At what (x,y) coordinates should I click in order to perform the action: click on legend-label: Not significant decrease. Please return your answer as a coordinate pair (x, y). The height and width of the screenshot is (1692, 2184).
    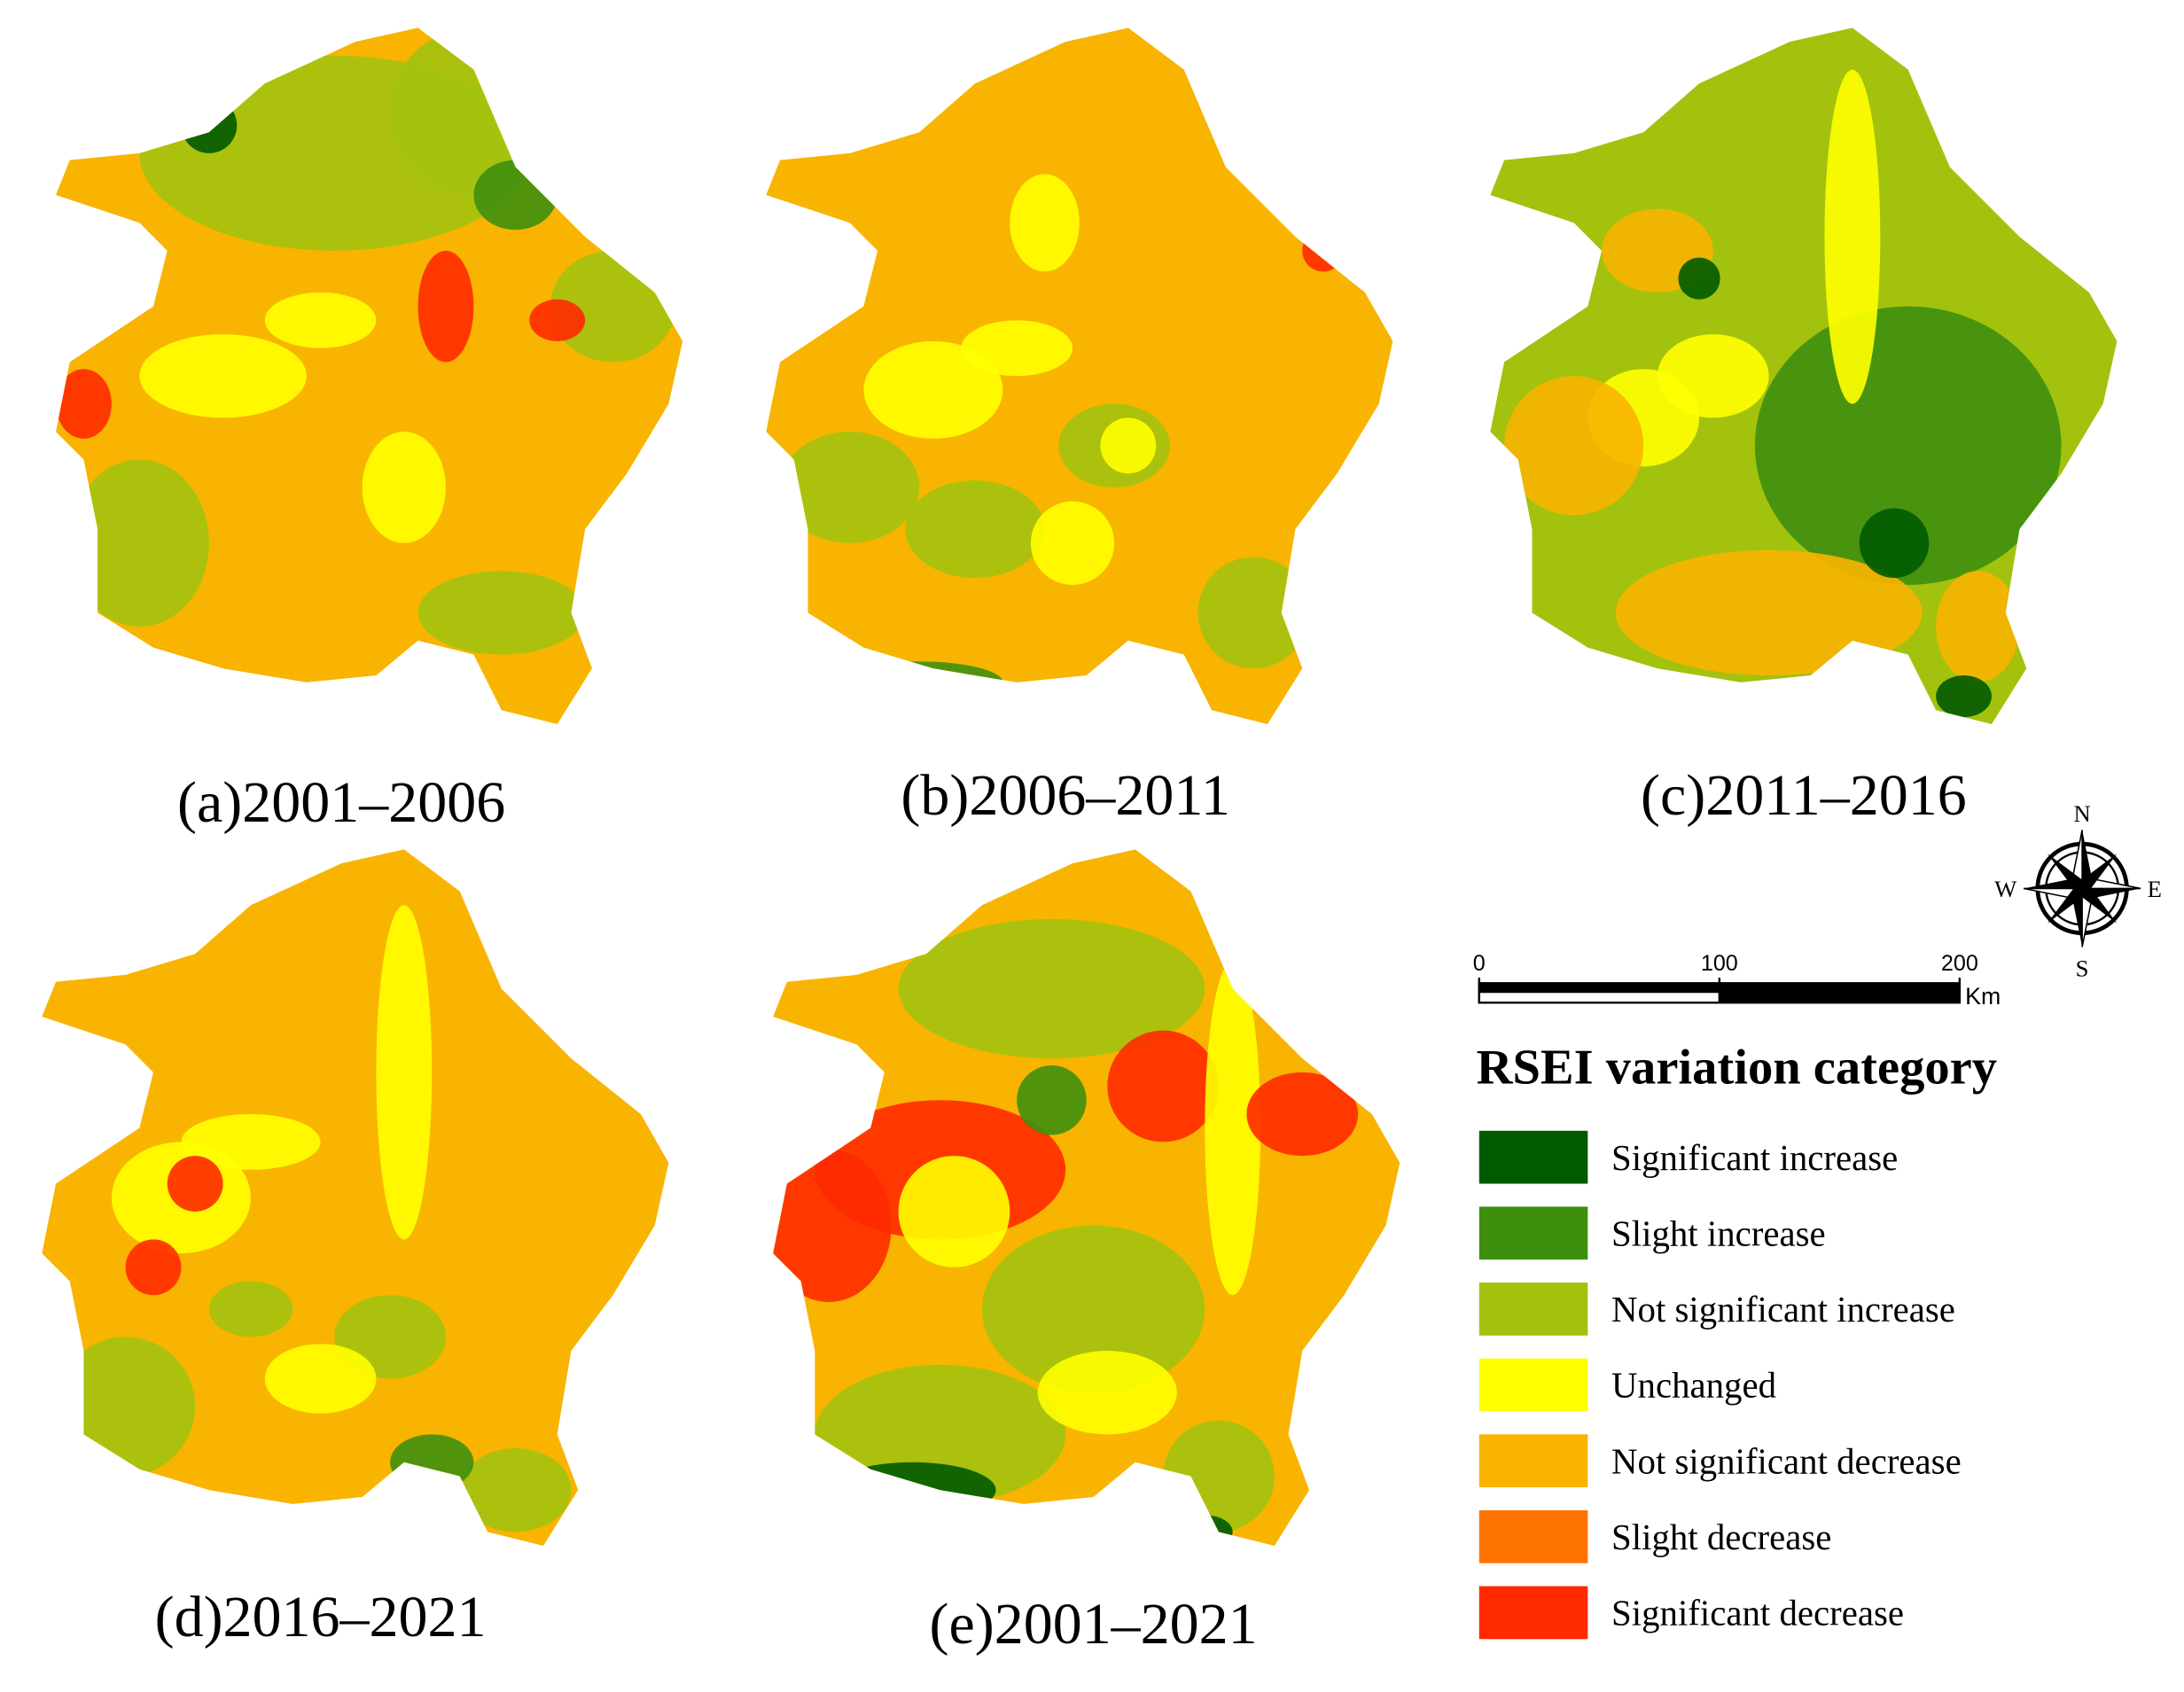
    Looking at the image, I should click on (1786, 1461).